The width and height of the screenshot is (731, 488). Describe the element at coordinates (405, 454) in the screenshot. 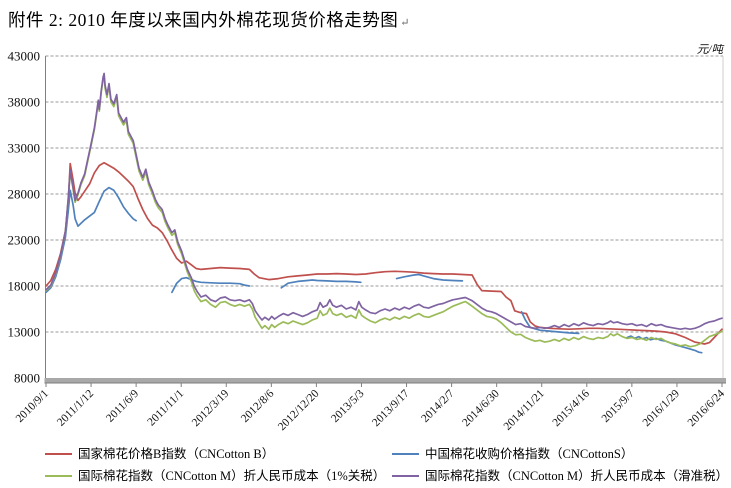

I see `legend-line-marker-blue` at that location.